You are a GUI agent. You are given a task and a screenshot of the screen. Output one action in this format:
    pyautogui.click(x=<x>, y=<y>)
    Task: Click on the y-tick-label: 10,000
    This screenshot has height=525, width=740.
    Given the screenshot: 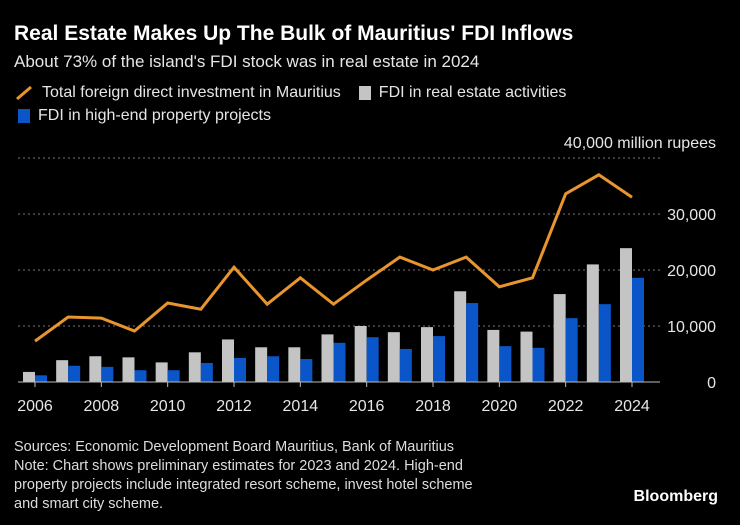 What is the action you would take?
    pyautogui.click(x=691, y=327)
    